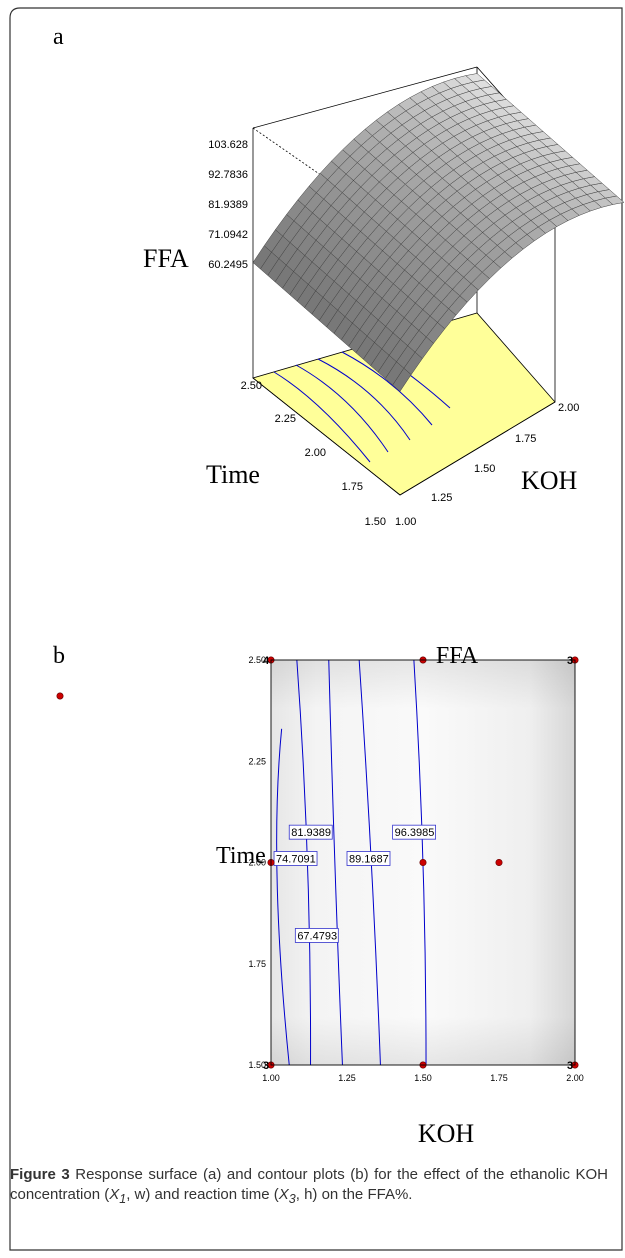  I want to click on z-tick-label: 92.7836, so click(228, 175).